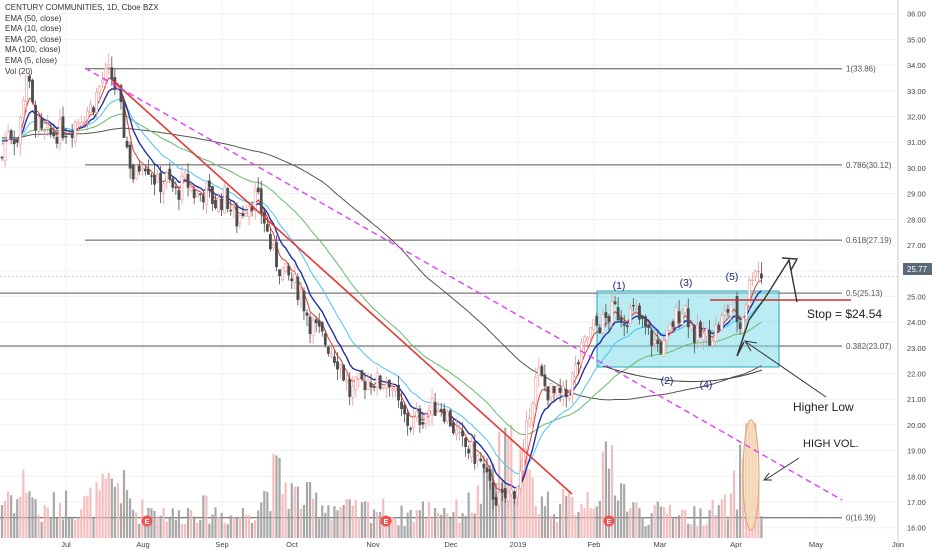 The width and height of the screenshot is (932, 550). Describe the element at coordinates (518, 544) in the screenshot. I see `x-tick-label: 2019` at that location.